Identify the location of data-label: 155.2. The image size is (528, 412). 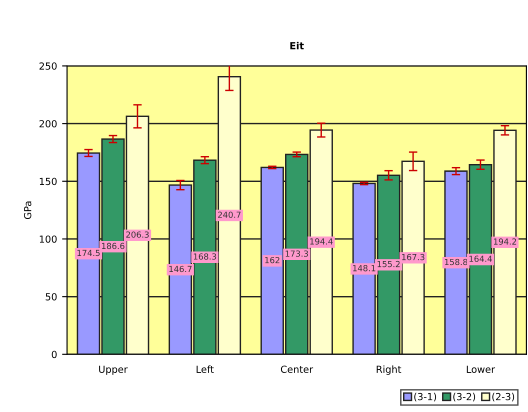
(389, 264).